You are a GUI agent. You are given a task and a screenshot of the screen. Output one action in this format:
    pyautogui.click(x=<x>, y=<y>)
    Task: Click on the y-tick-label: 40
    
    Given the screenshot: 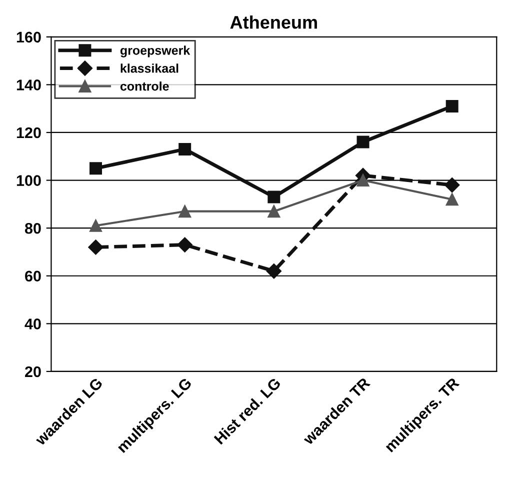 What is the action you would take?
    pyautogui.click(x=32, y=324)
    